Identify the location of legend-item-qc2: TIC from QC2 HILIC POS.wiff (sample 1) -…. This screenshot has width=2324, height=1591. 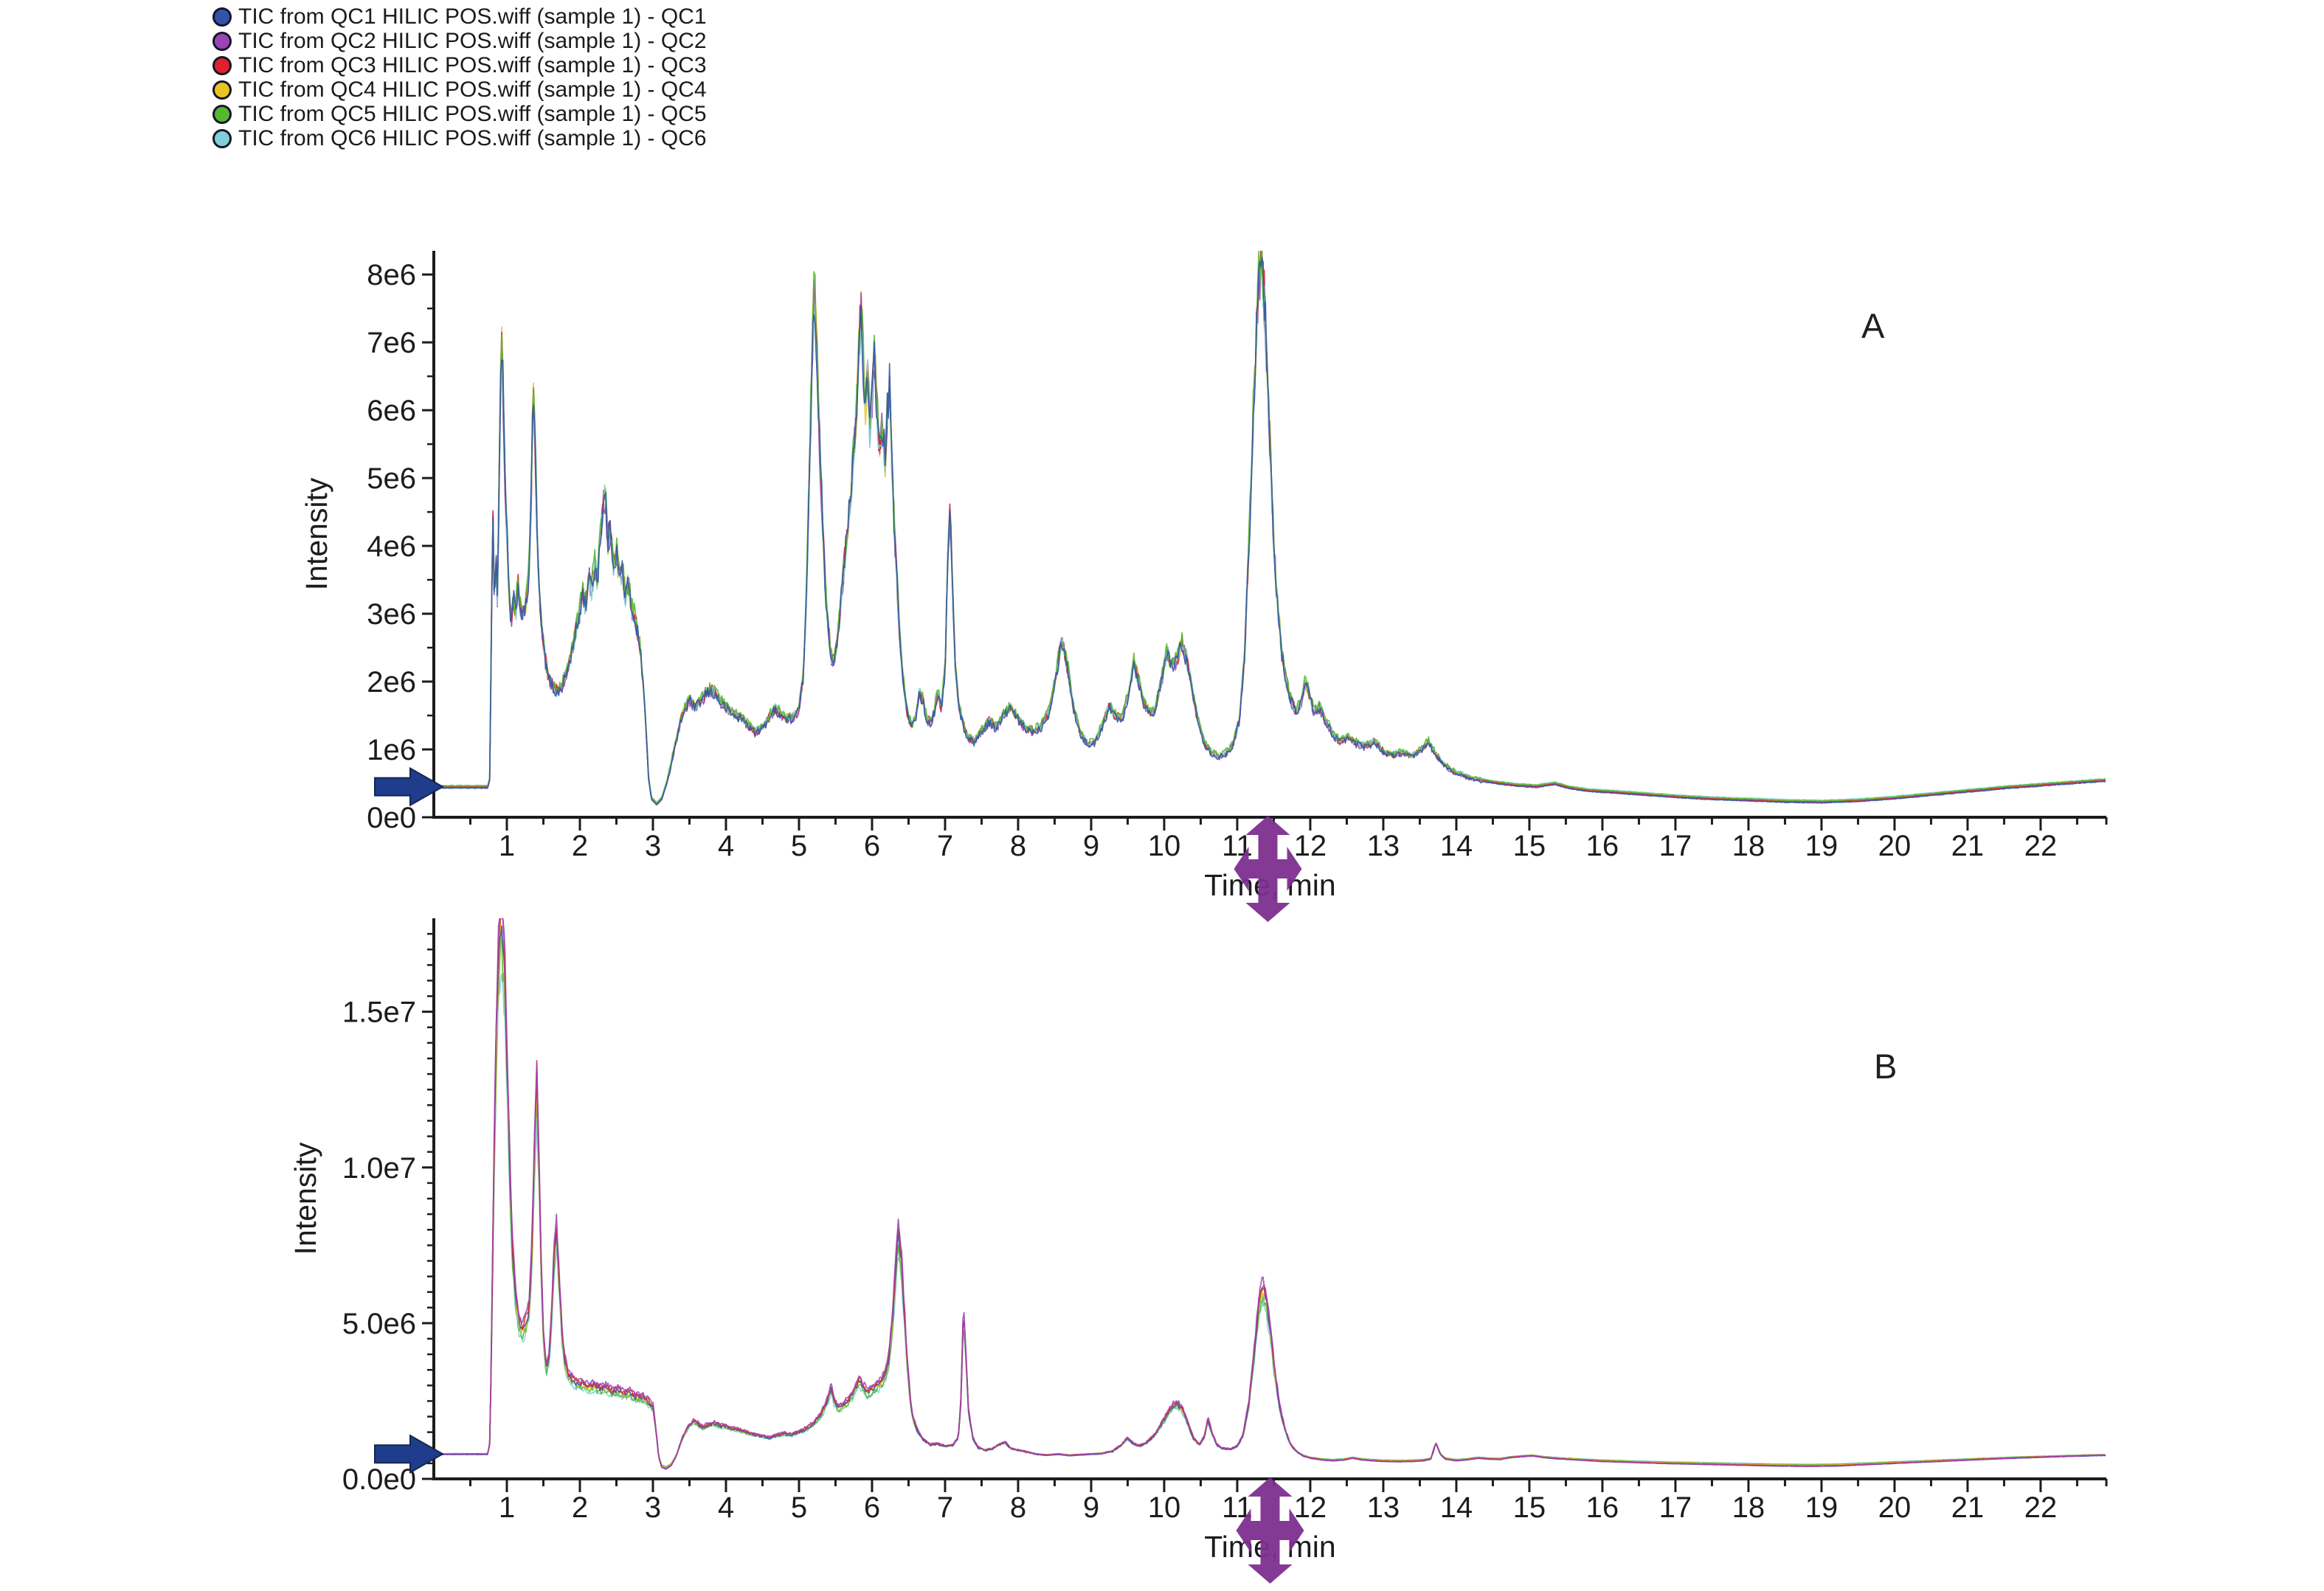
(459, 41).